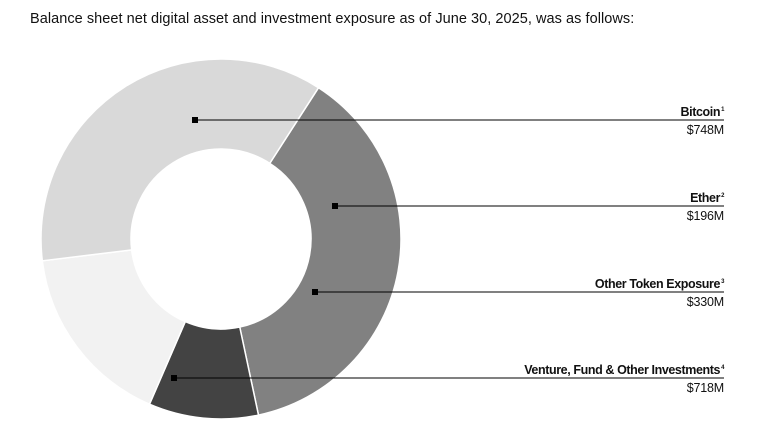  I want to click on label-value-bitcoin: $748M, so click(705, 130).